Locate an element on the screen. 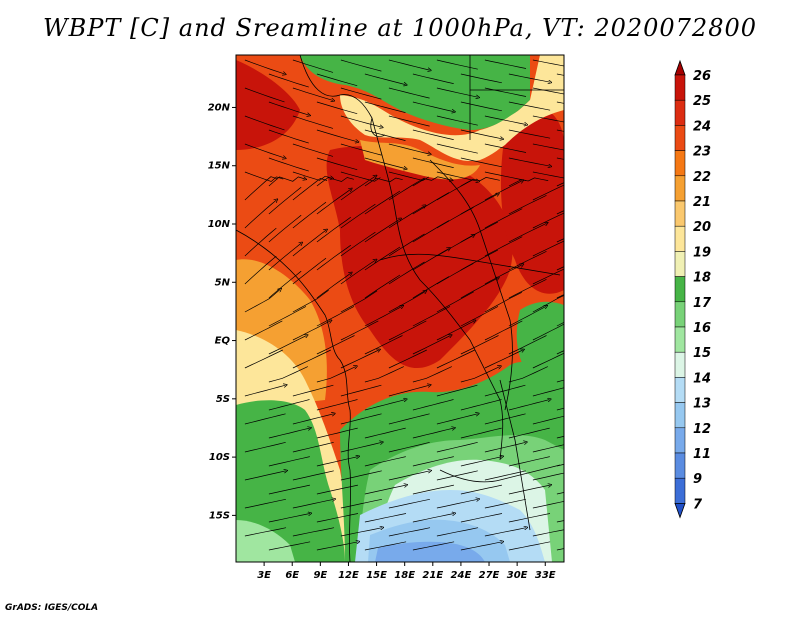  colorbar-label: 22 is located at coordinates (702, 177).